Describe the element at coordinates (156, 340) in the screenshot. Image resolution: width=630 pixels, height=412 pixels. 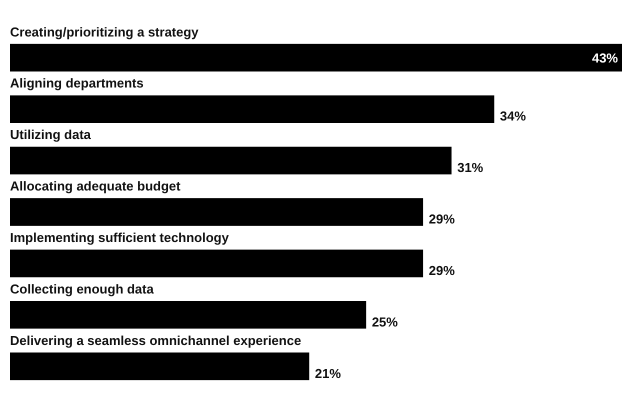
I see `y-tick-label: Delivering a seamless omnichannel experience` at that location.